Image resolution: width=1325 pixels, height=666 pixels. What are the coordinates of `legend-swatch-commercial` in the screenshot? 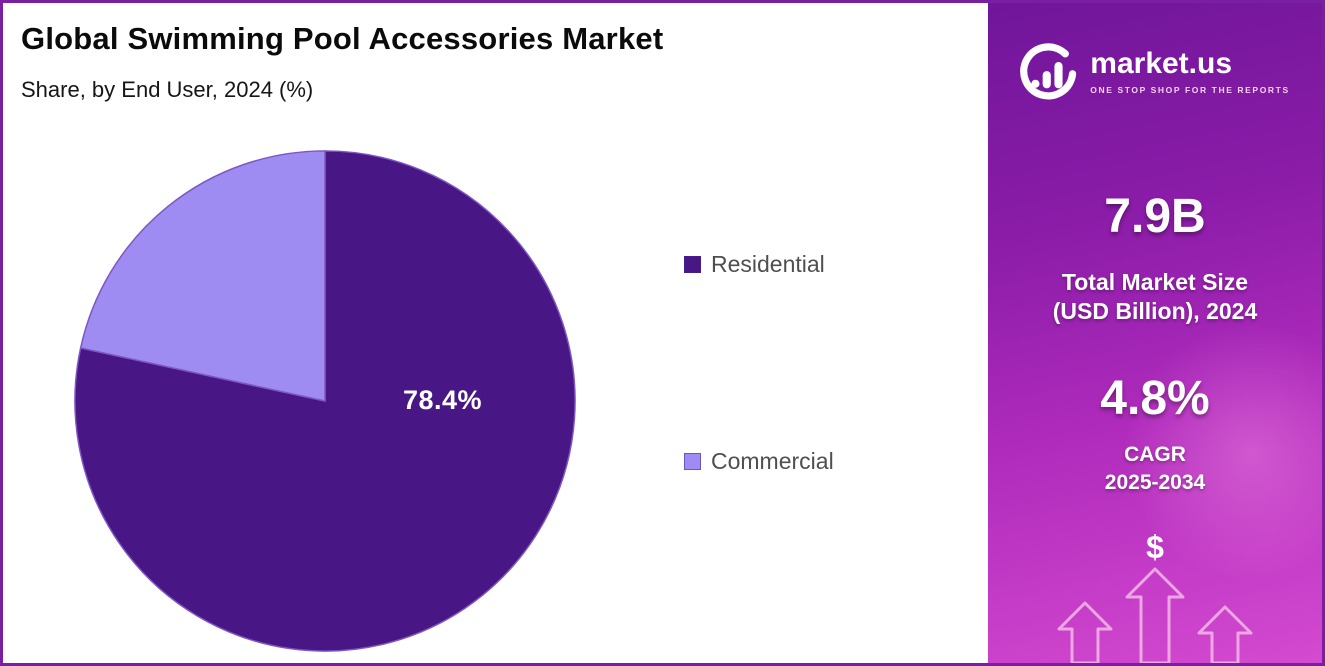 It's located at (692, 461).